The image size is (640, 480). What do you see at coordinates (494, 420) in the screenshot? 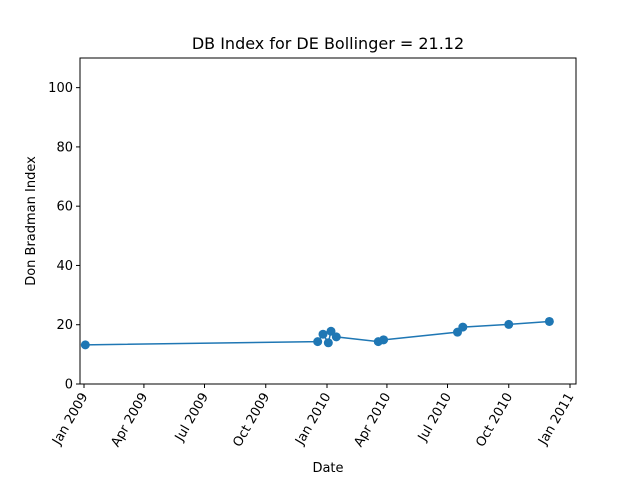
I see `x-tick-label: Oct 2010` at bounding box center [494, 420].